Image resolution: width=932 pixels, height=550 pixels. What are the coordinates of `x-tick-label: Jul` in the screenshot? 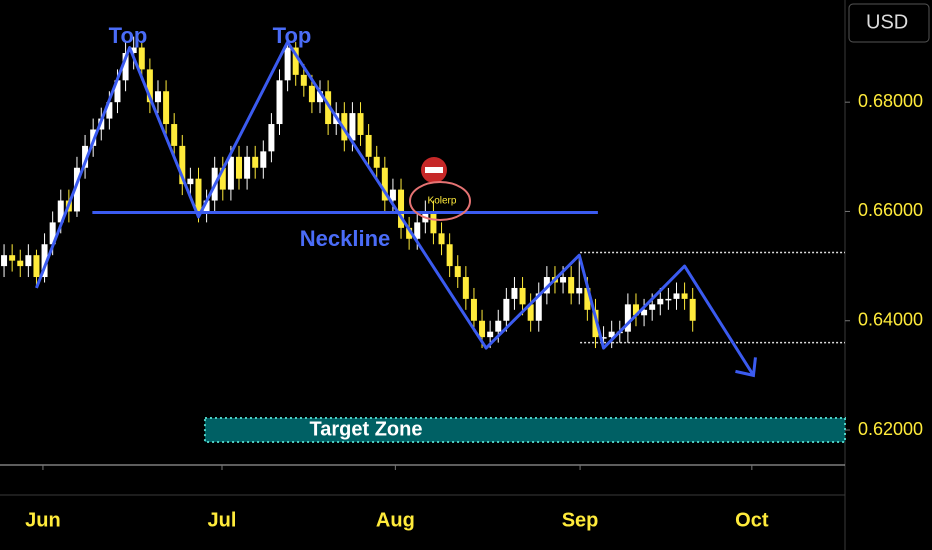 It's located at (222, 520).